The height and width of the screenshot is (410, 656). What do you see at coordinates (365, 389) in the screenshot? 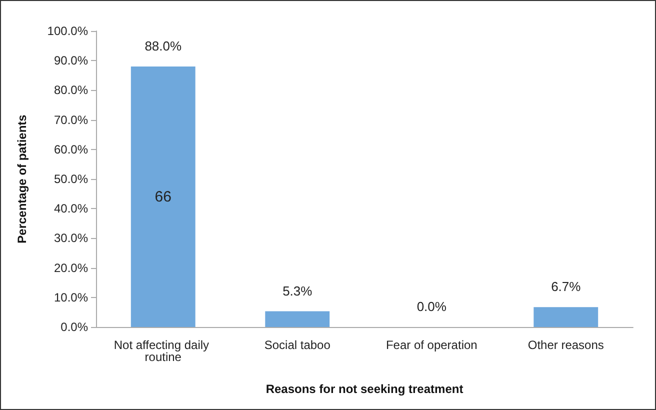
I see `x-axis-title: Reasons for not seeking treatment` at bounding box center [365, 389].